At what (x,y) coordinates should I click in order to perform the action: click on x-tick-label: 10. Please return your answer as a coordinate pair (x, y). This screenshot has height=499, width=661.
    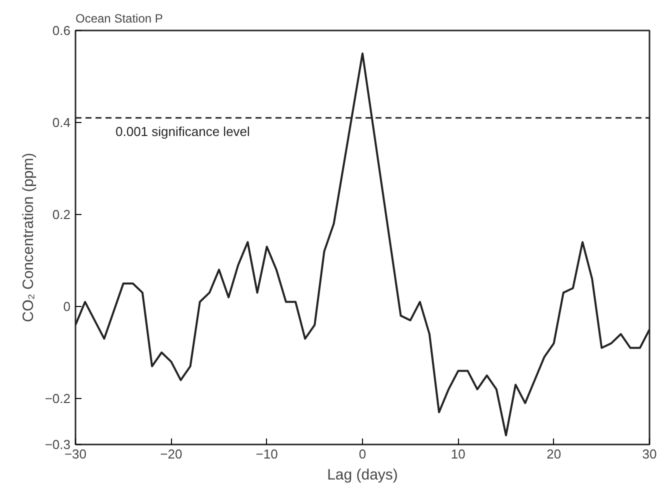
    Looking at the image, I should click on (458, 454).